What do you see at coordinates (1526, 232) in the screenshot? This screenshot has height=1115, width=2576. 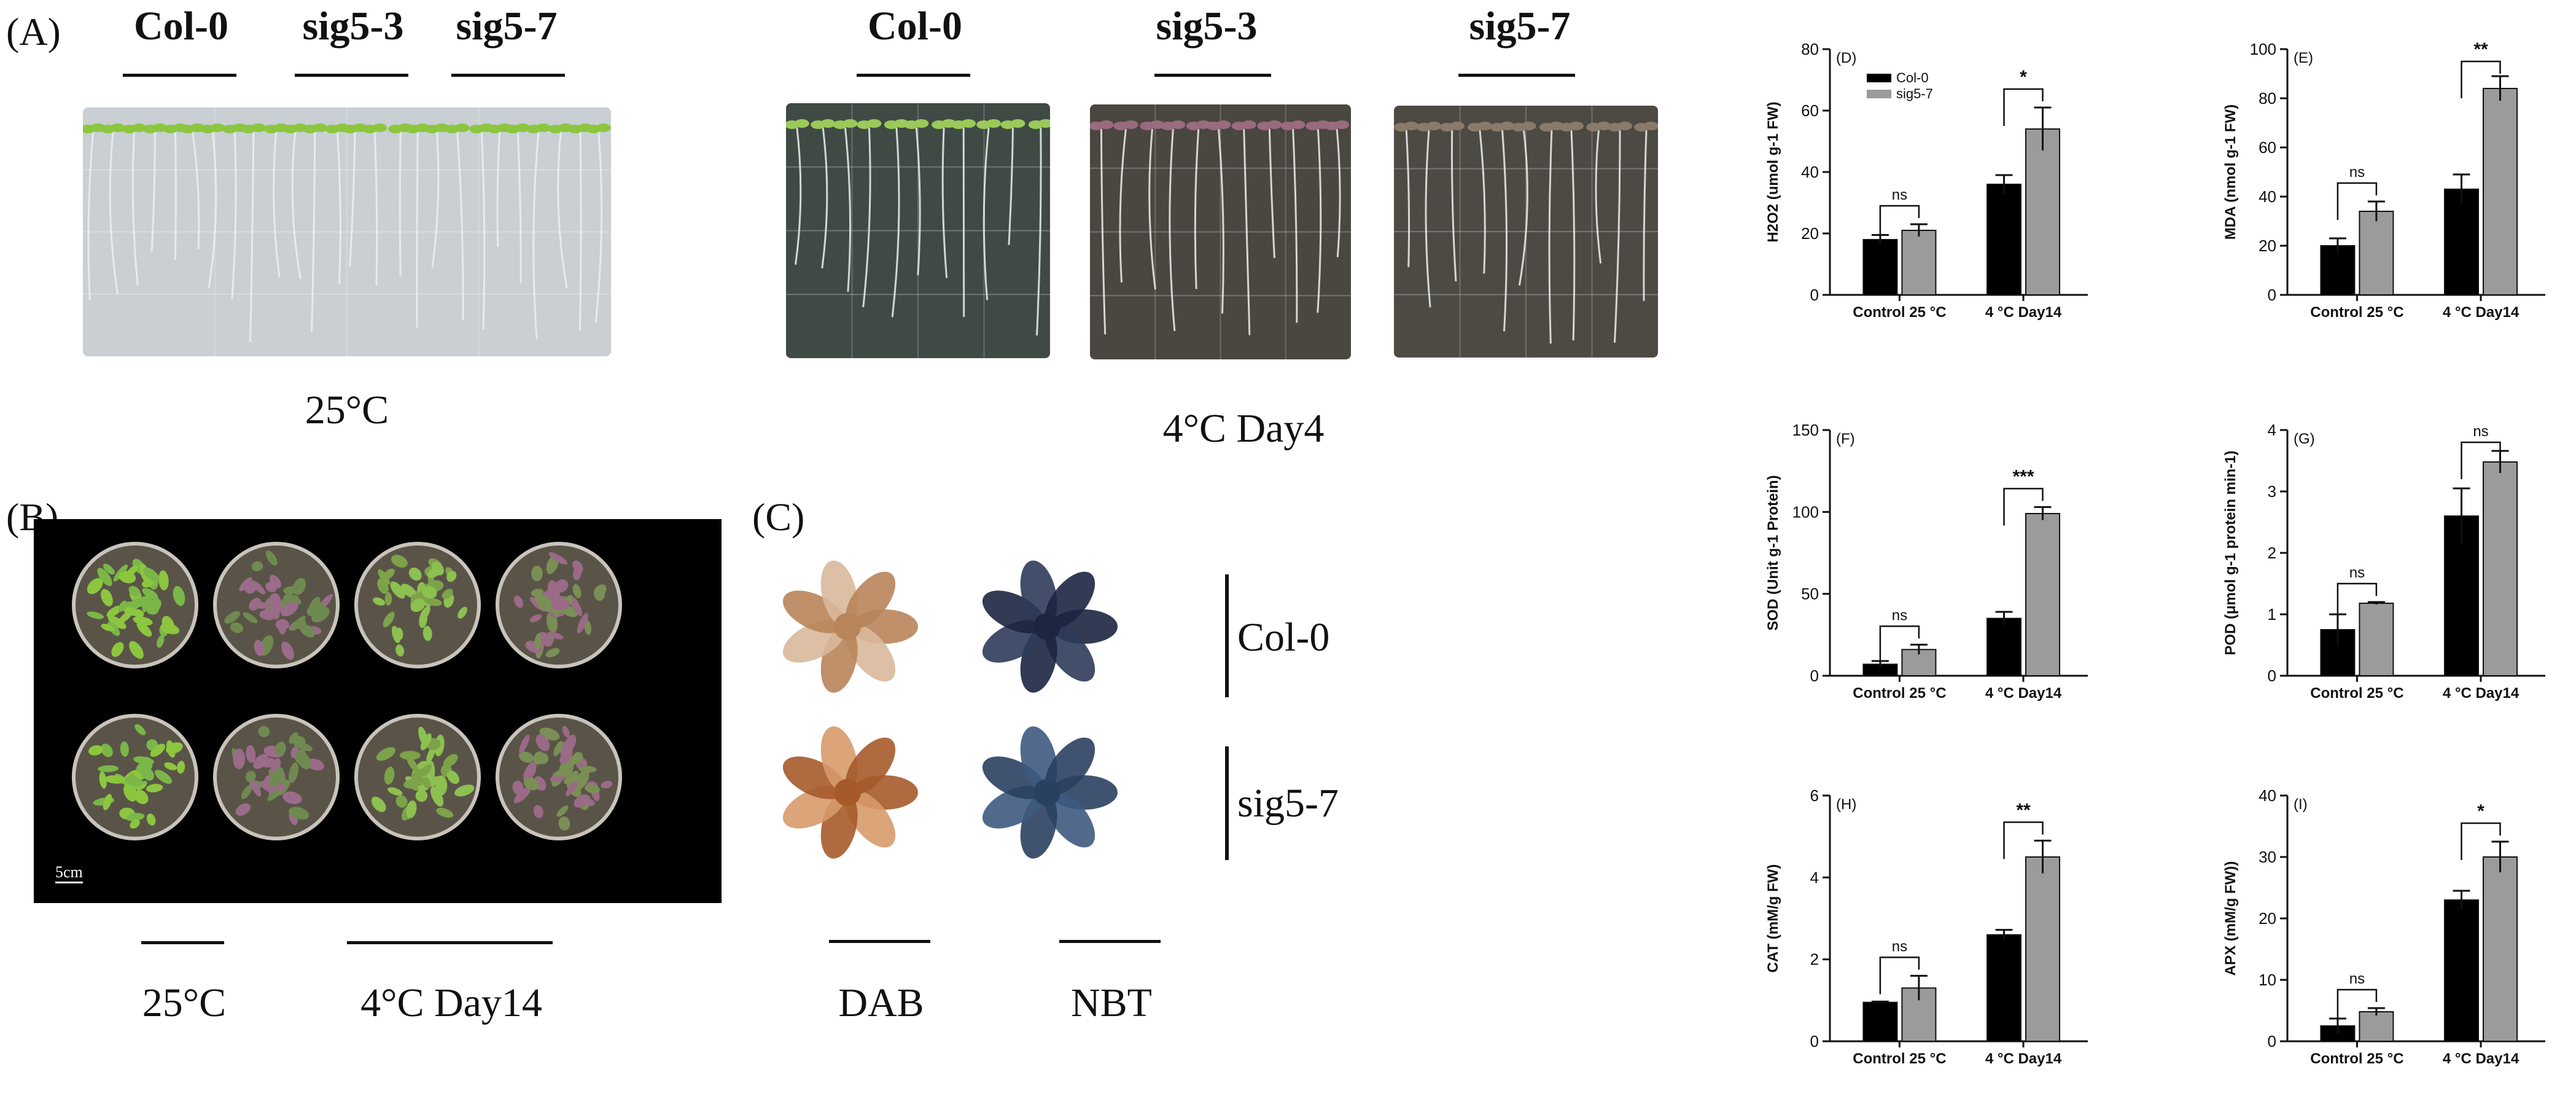 I see `seedling-plate-photo-cold-sig57` at bounding box center [1526, 232].